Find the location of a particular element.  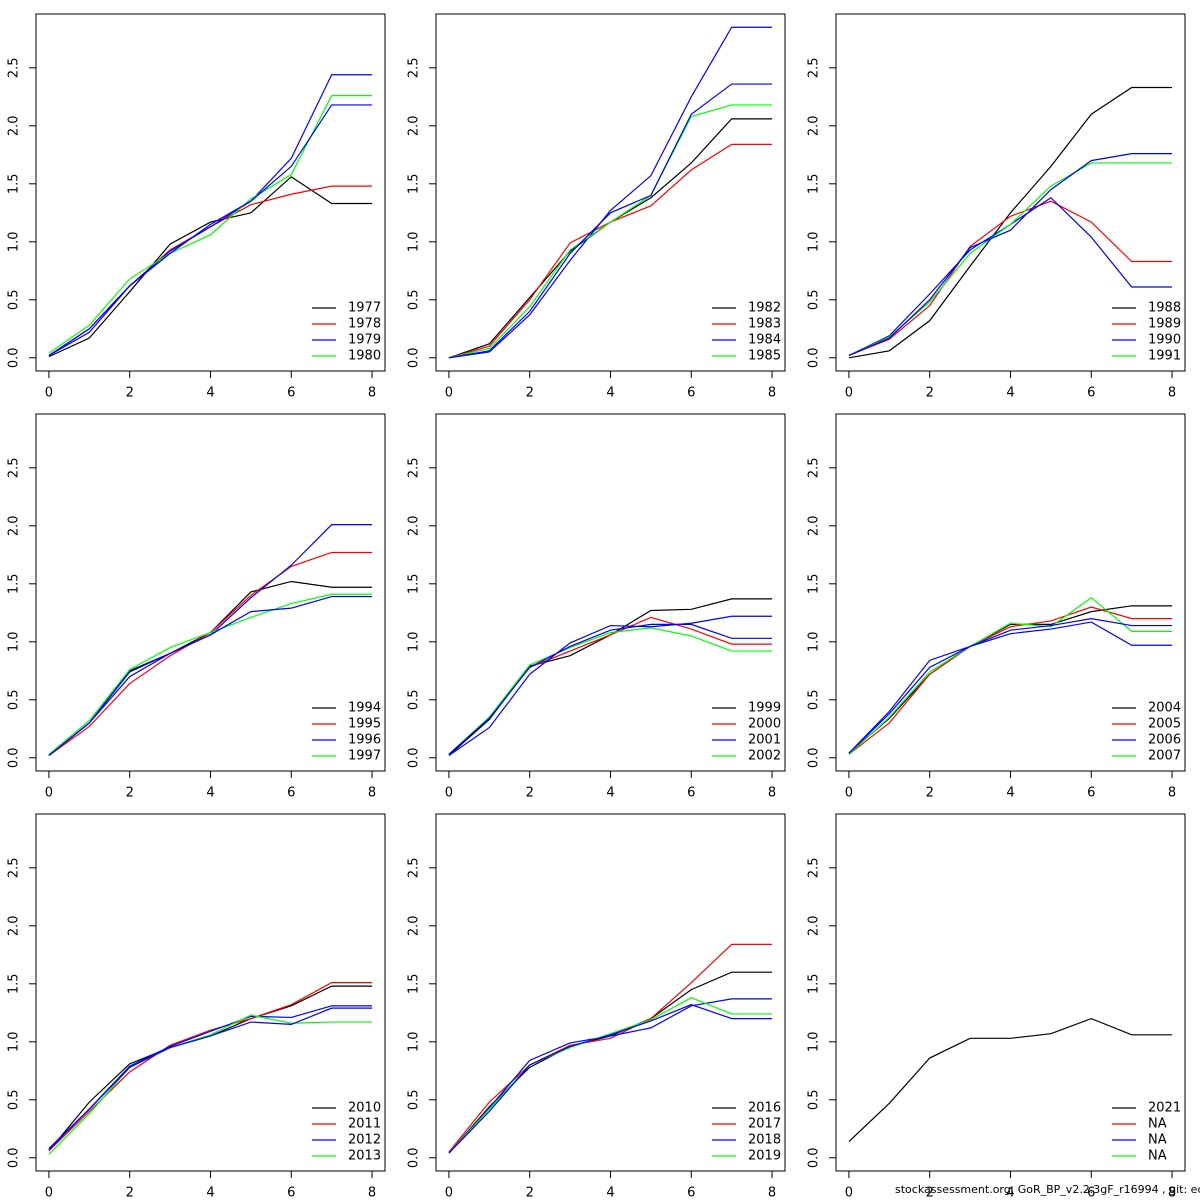

legend-label: 2007 is located at coordinates (1164, 756).